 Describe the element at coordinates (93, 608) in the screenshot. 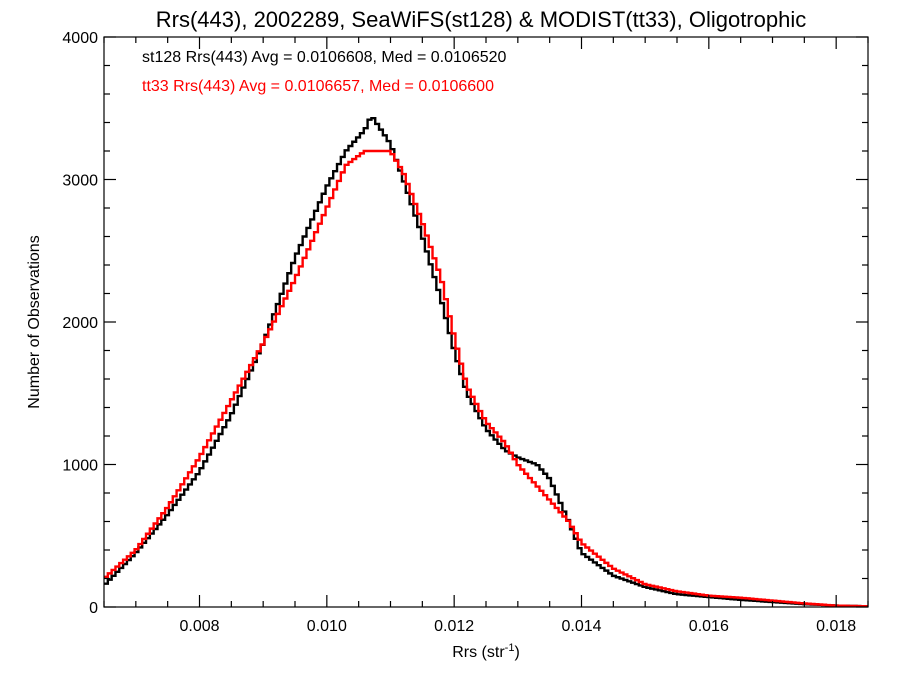

I see `y-tick-label: 0` at that location.